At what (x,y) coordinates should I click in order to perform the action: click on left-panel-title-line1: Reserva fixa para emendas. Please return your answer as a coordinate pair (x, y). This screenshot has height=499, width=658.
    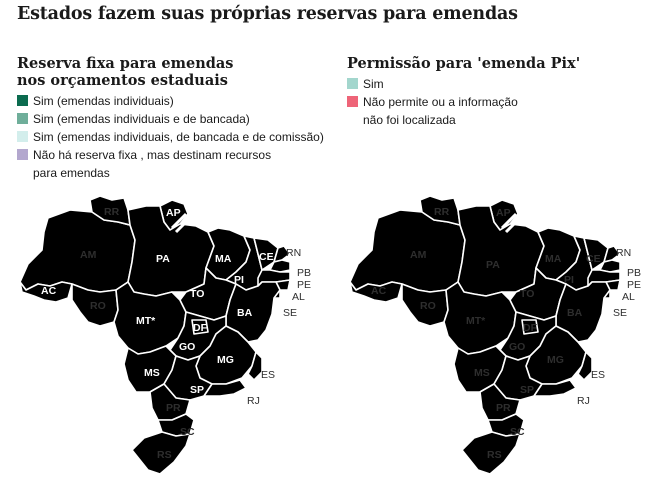
    Looking at the image, I should click on (125, 63).